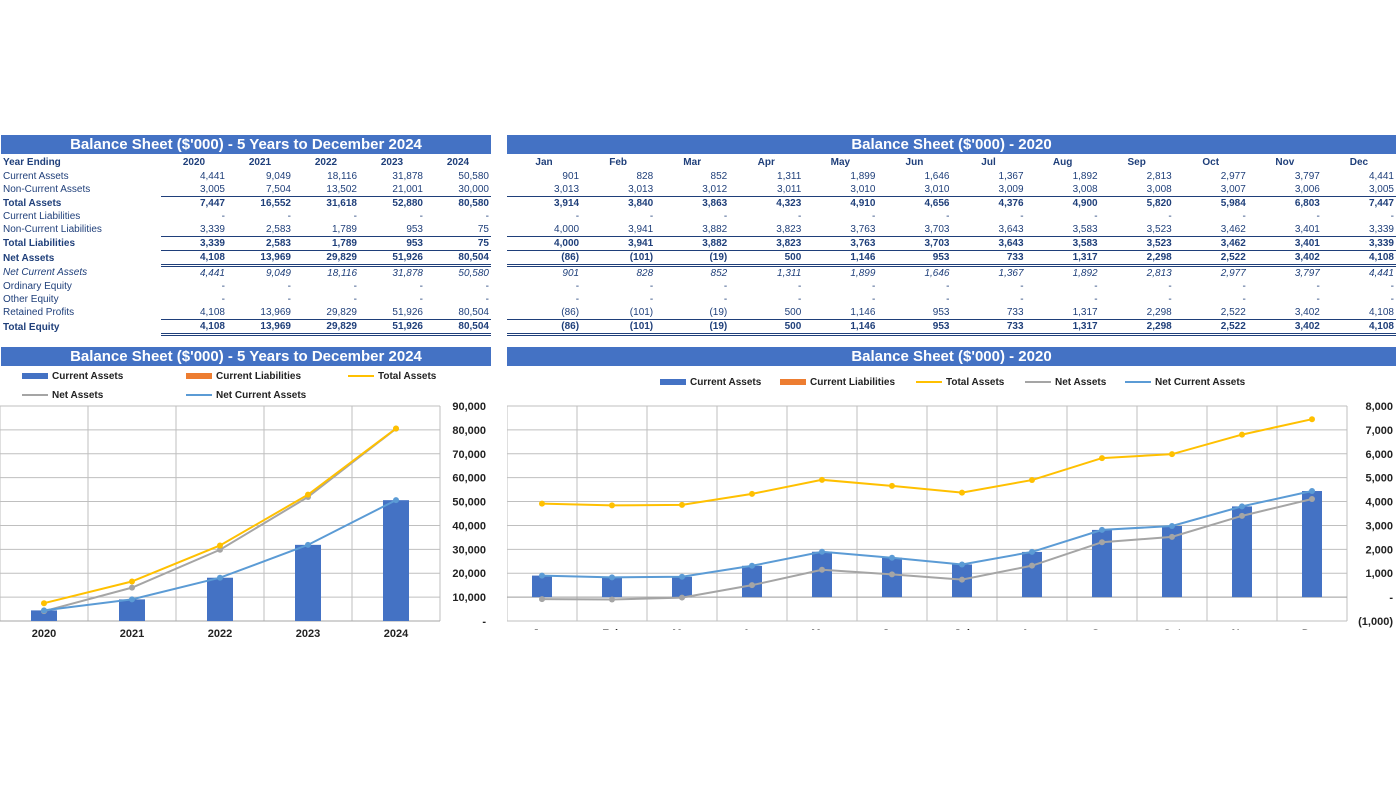 The height and width of the screenshot is (786, 1396). What do you see at coordinates (278, 176) in the screenshot?
I see `table-cell: 9,049` at bounding box center [278, 176].